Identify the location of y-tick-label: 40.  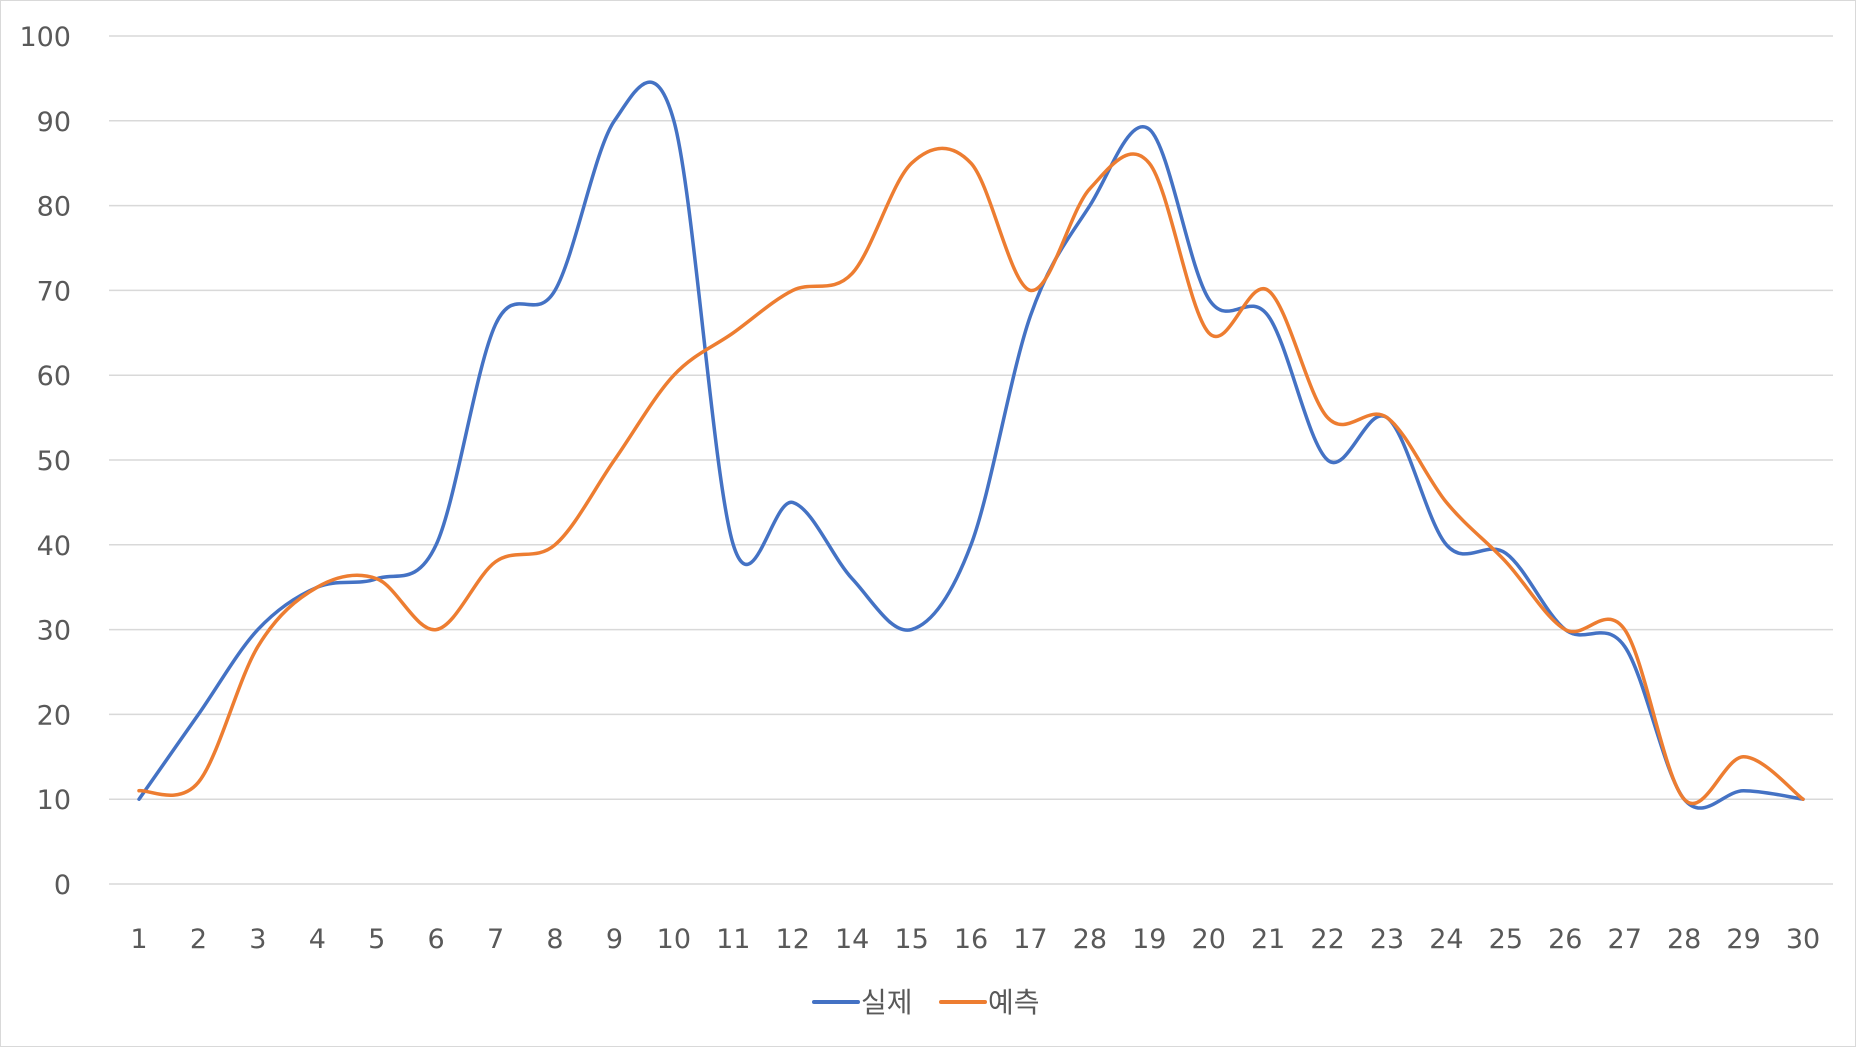
(54, 546).